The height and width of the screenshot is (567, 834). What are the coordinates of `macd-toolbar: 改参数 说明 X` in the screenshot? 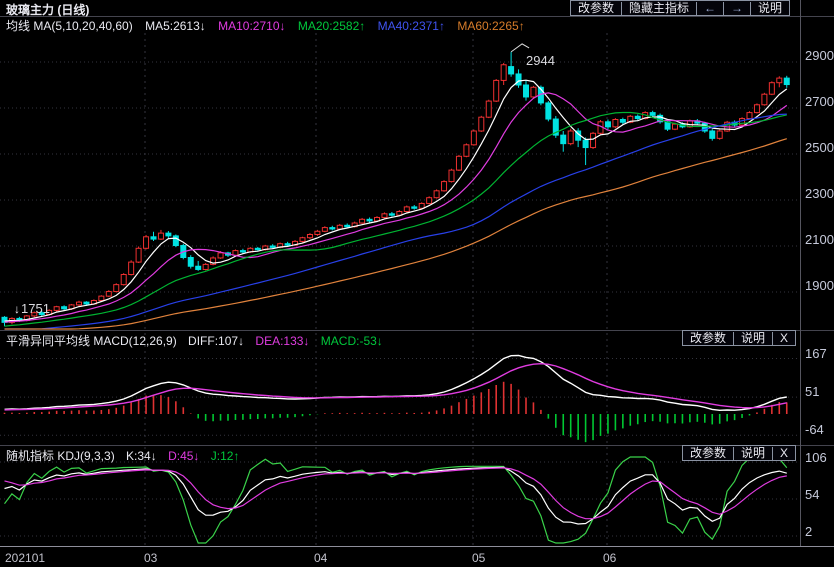 It's located at (738, 338).